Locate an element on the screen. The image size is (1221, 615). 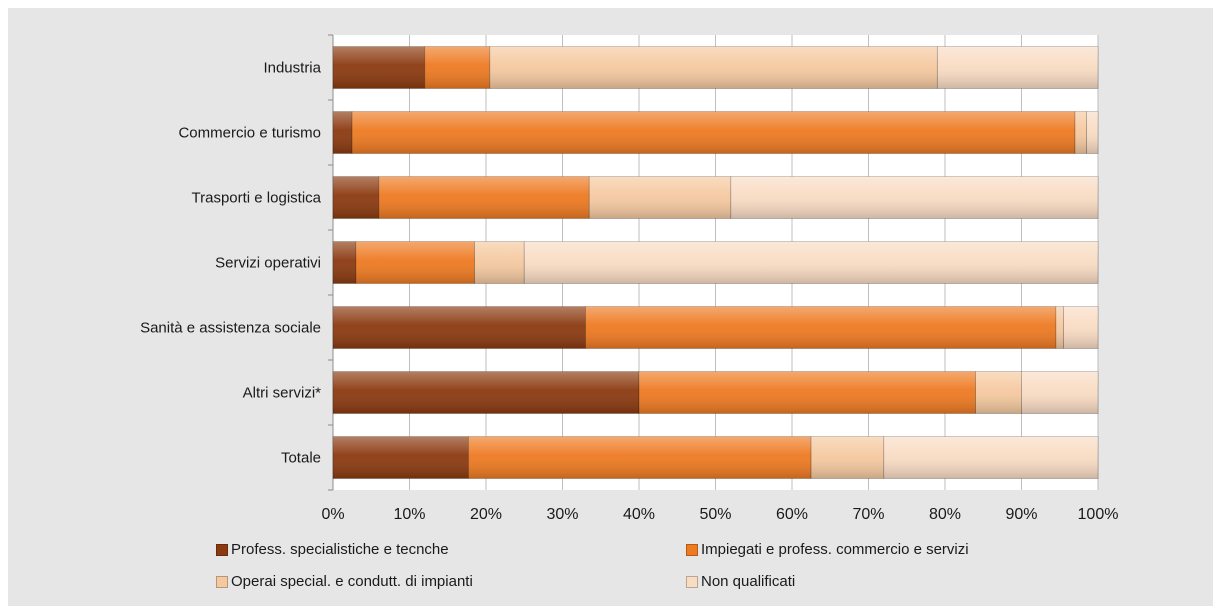
x-tick-label: 30% is located at coordinates (562, 514).